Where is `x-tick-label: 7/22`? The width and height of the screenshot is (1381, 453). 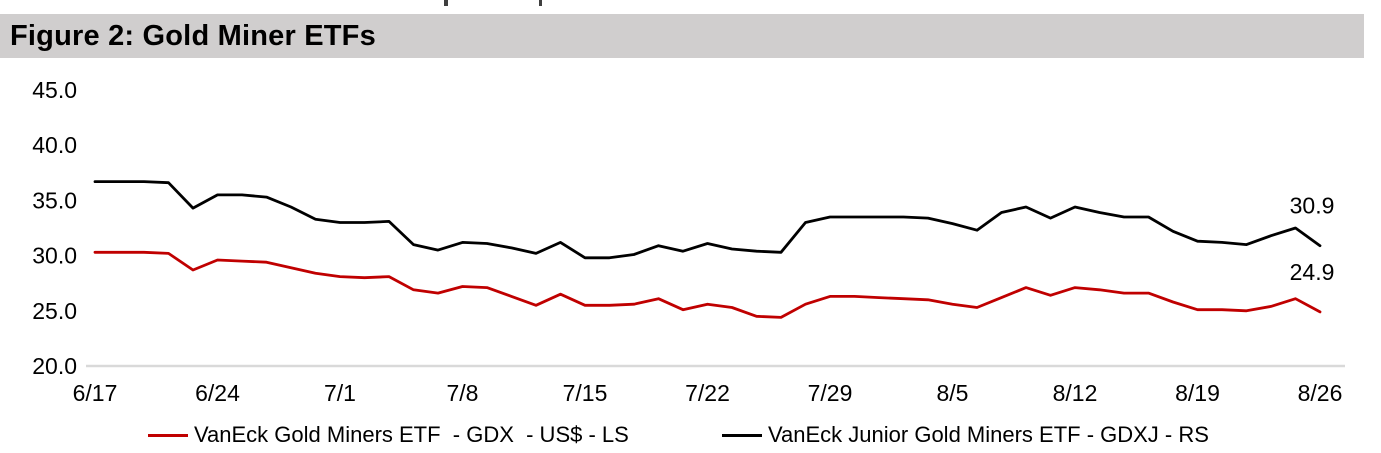 x-tick-label: 7/22 is located at coordinates (707, 393).